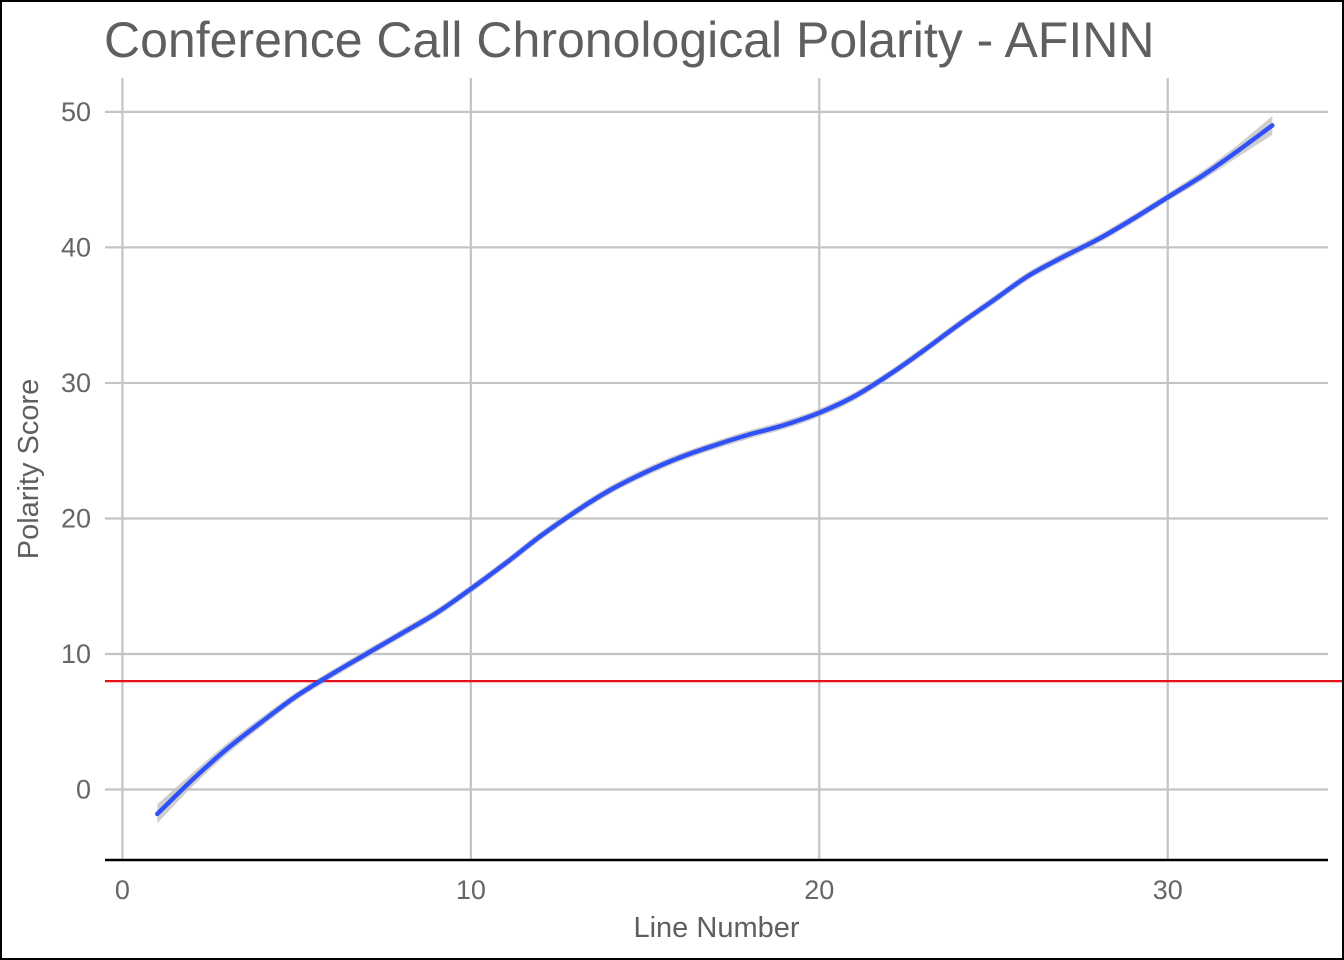 The image size is (1344, 960). What do you see at coordinates (76, 247) in the screenshot?
I see `y-tick-label: 40` at bounding box center [76, 247].